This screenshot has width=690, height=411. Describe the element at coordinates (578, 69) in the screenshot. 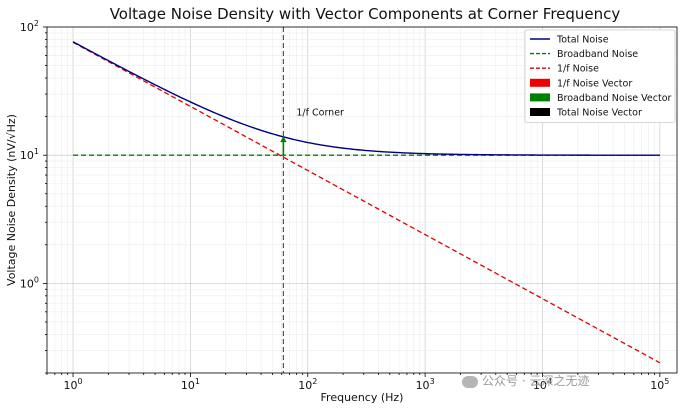

I see `legend-label: 1/f Noise` at that location.